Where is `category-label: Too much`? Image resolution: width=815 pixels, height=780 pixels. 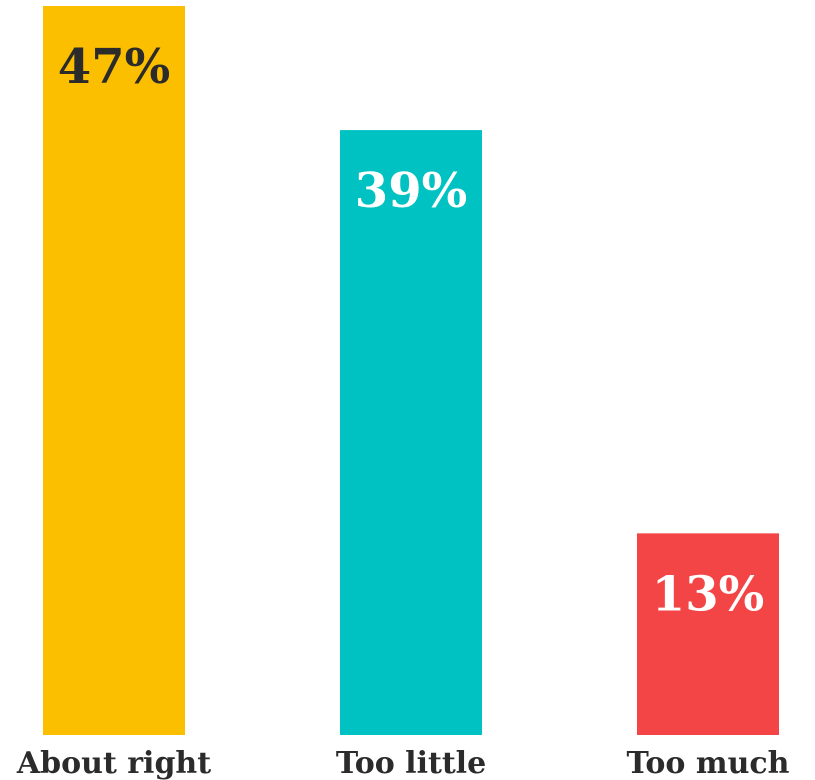 category-label: Too much is located at coordinates (708, 763).